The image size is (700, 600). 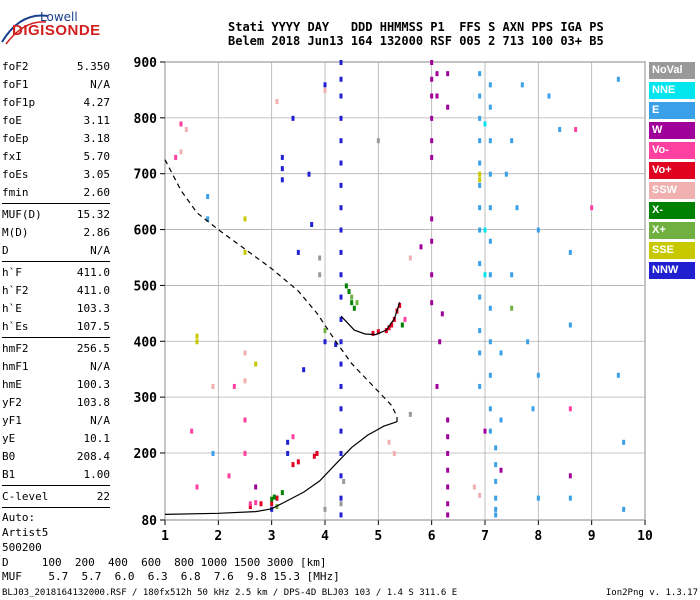 I want to click on bottomside-profile, so click(x=281, y=468).